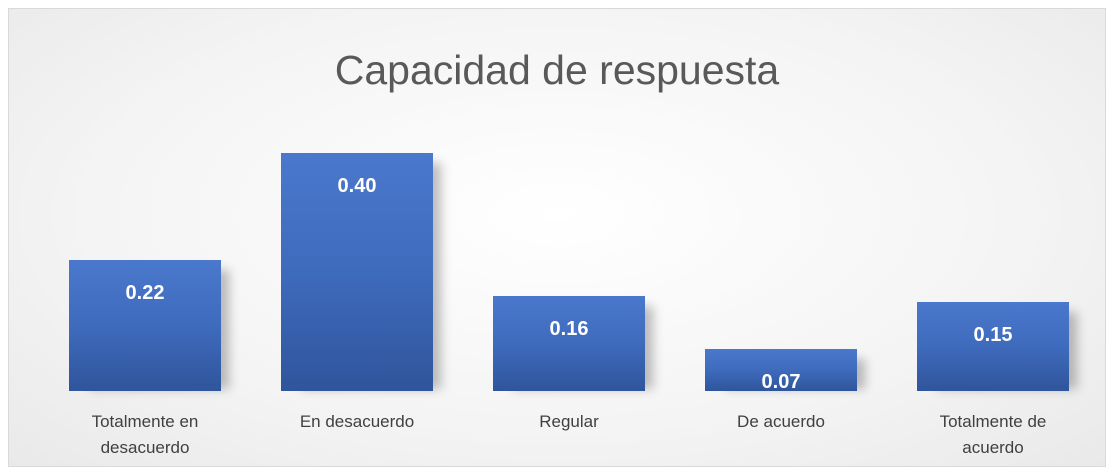  What do you see at coordinates (145, 434) in the screenshot?
I see `x-tick-label: Totalmente en desacuerdo` at bounding box center [145, 434].